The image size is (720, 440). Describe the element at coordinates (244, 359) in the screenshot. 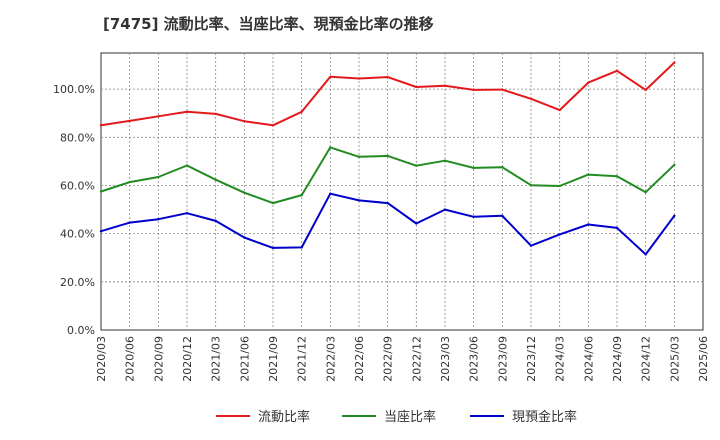

I see `x-tick-label: 2021/06` at that location.